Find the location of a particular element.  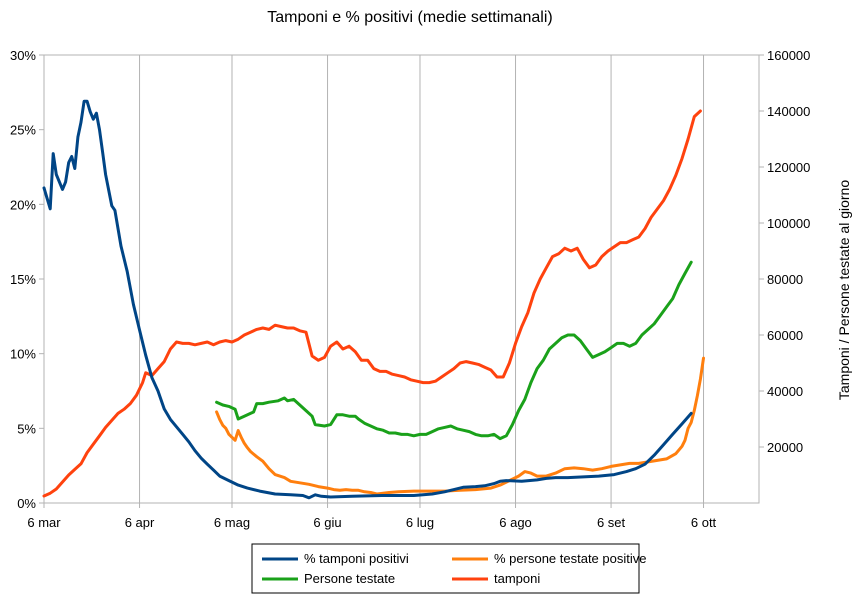

x-tick-label: 6 giu is located at coordinates (327, 522).